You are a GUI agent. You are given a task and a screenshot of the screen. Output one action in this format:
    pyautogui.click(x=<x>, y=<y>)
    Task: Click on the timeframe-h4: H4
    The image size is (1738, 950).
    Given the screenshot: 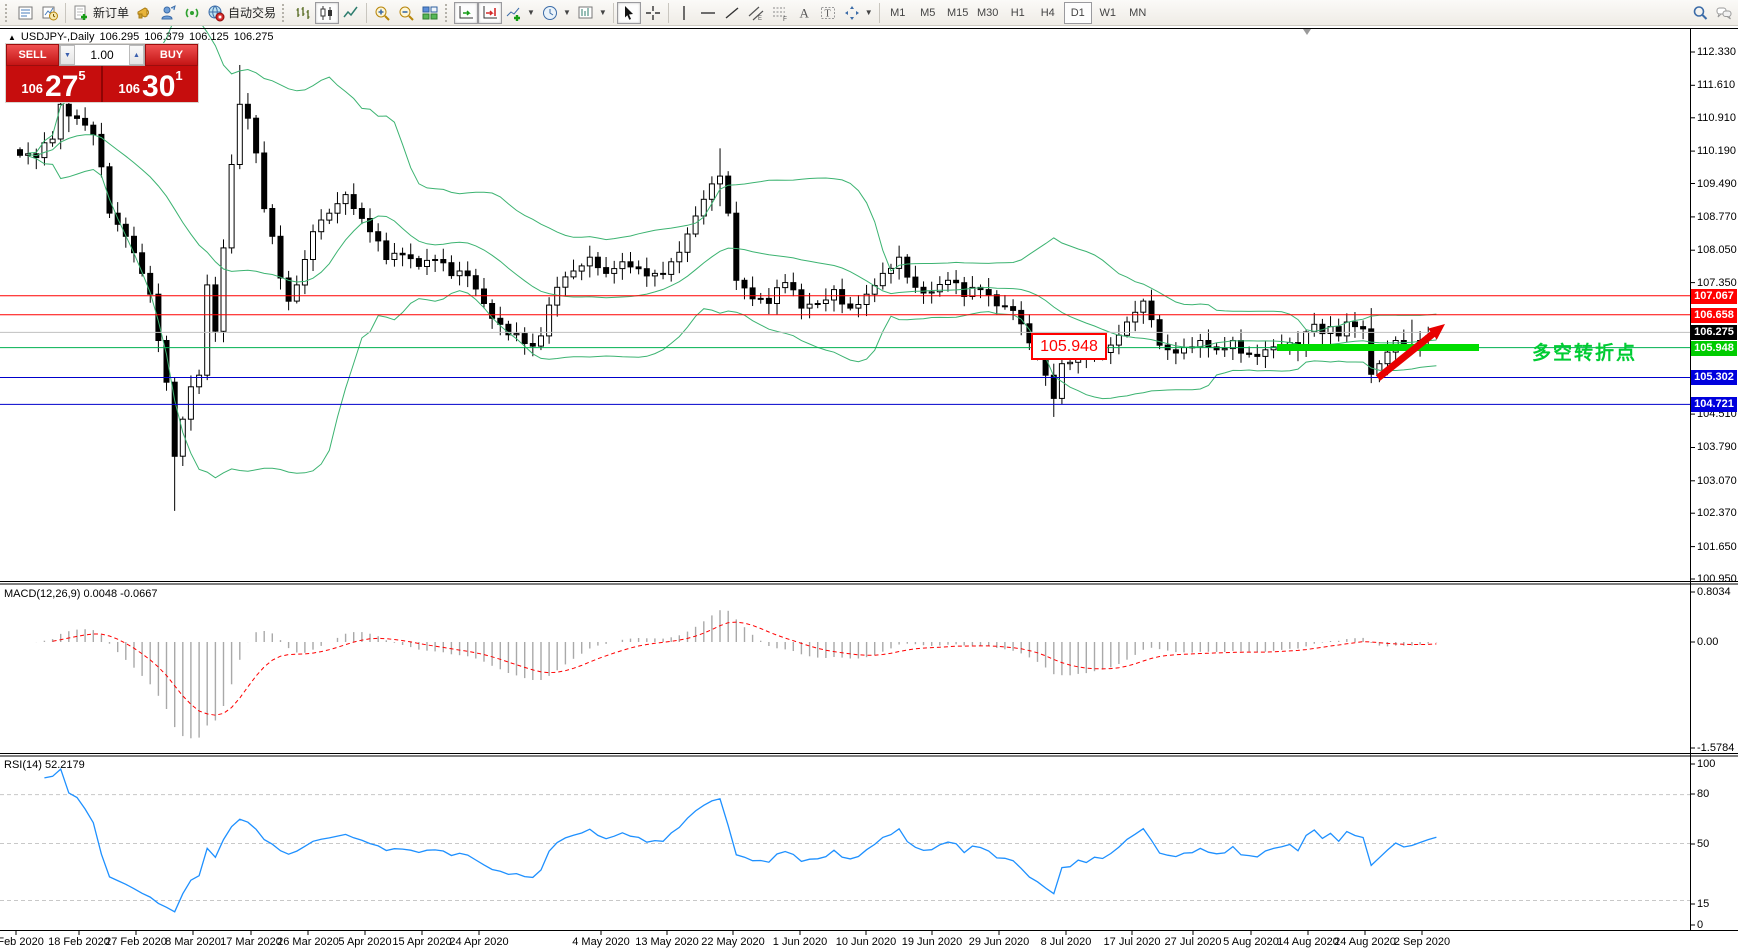 What is the action you would take?
    pyautogui.click(x=1047, y=12)
    